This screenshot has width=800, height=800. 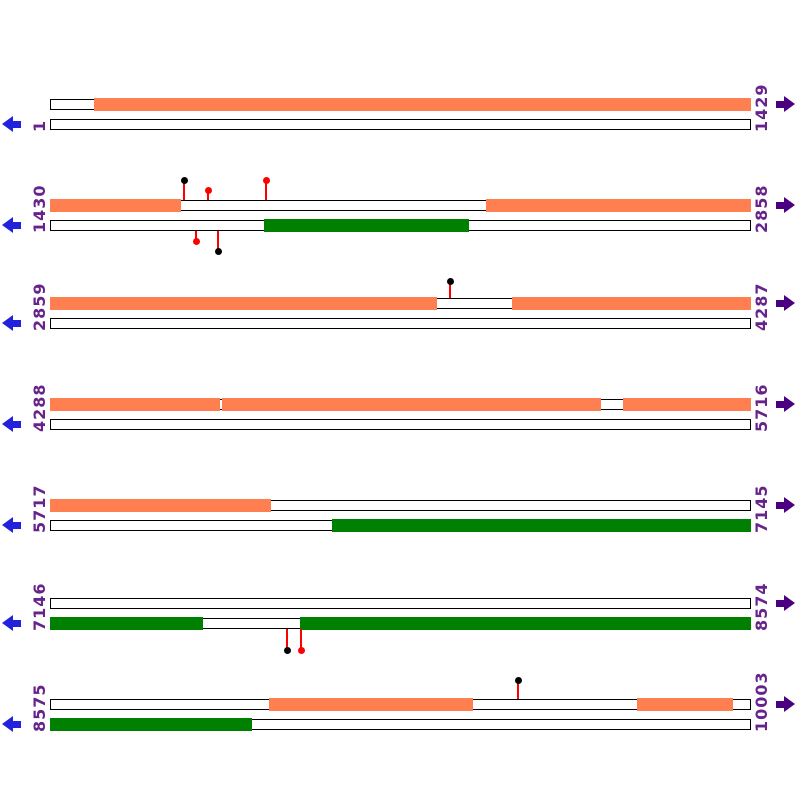 What do you see at coordinates (761, 701) in the screenshot?
I see `row-end-coordinate: 10003` at bounding box center [761, 701].